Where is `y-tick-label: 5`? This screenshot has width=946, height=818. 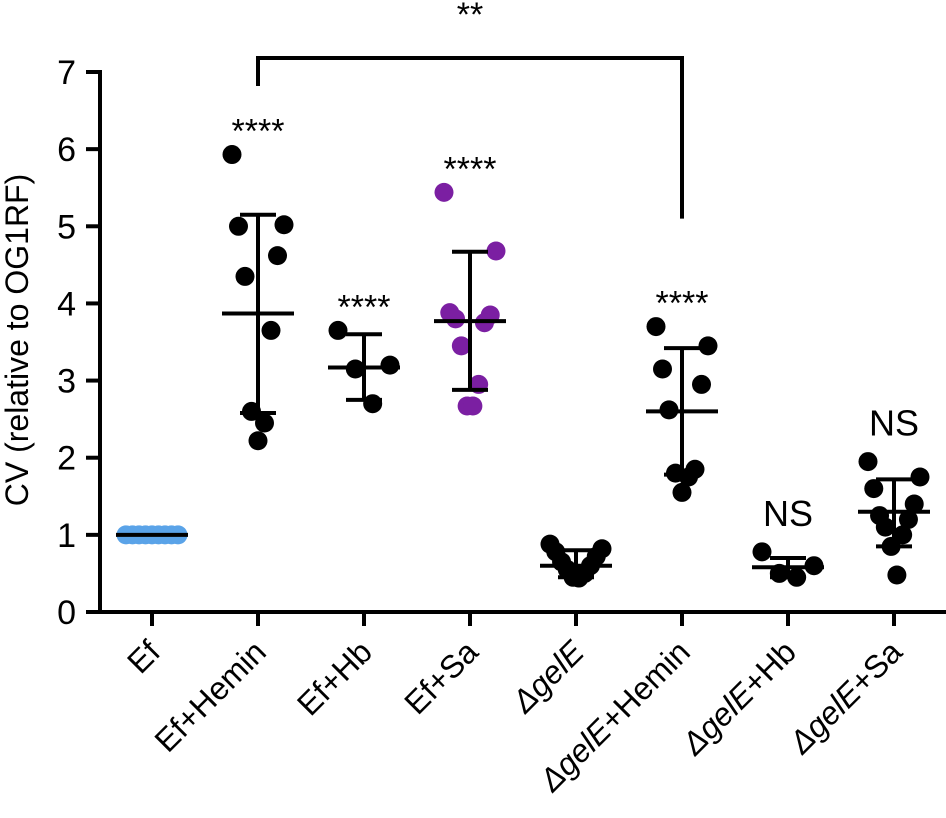
y-tick-label: 5 is located at coordinates (66, 227).